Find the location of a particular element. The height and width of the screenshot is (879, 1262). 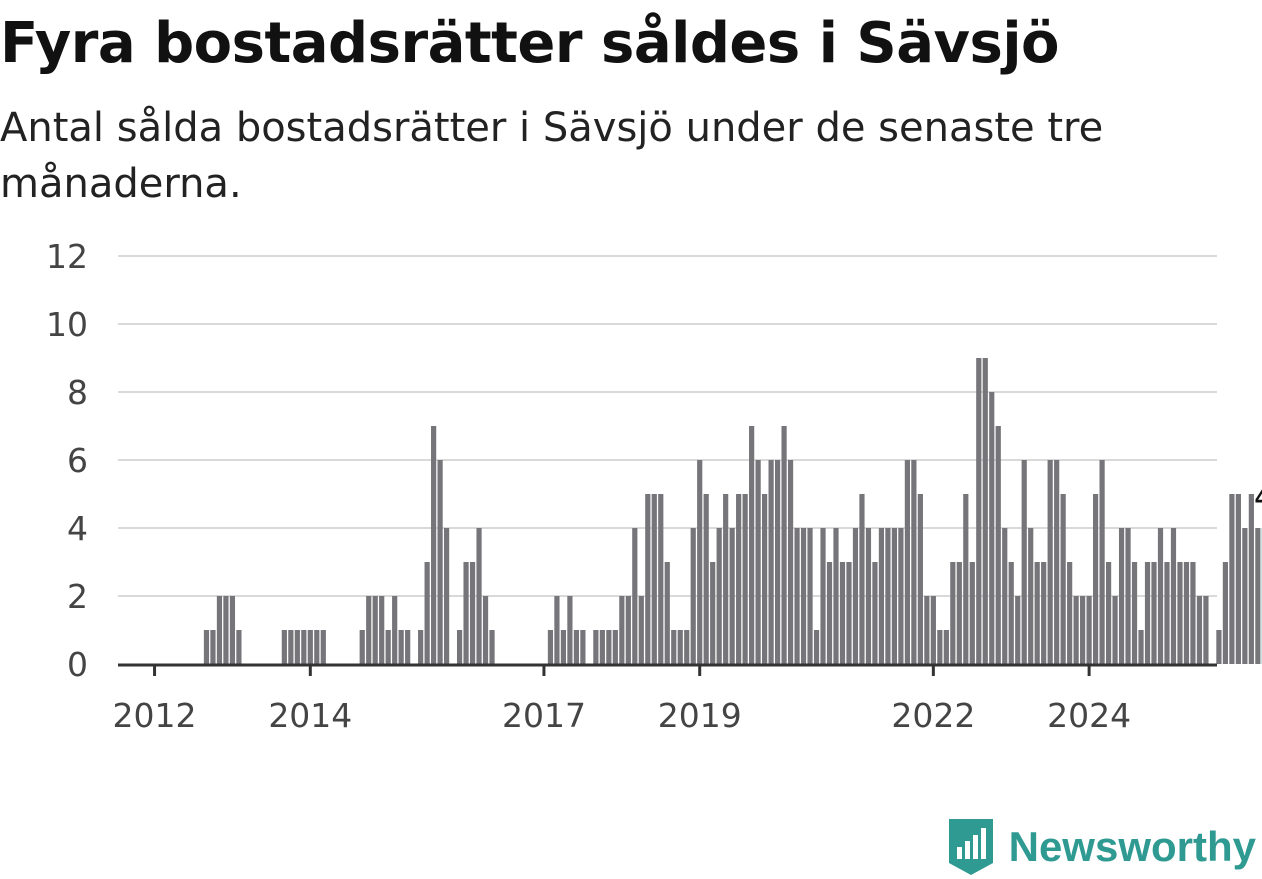

x-tick-label: 2024 is located at coordinates (1089, 715).